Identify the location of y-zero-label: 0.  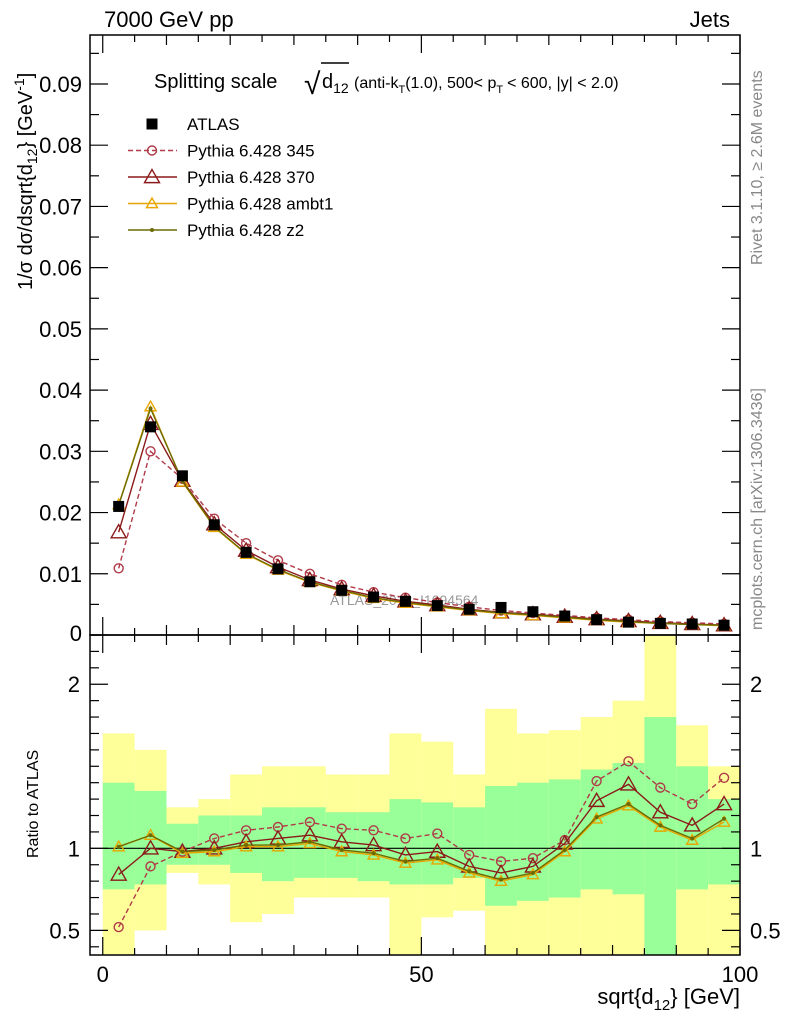
(76, 633).